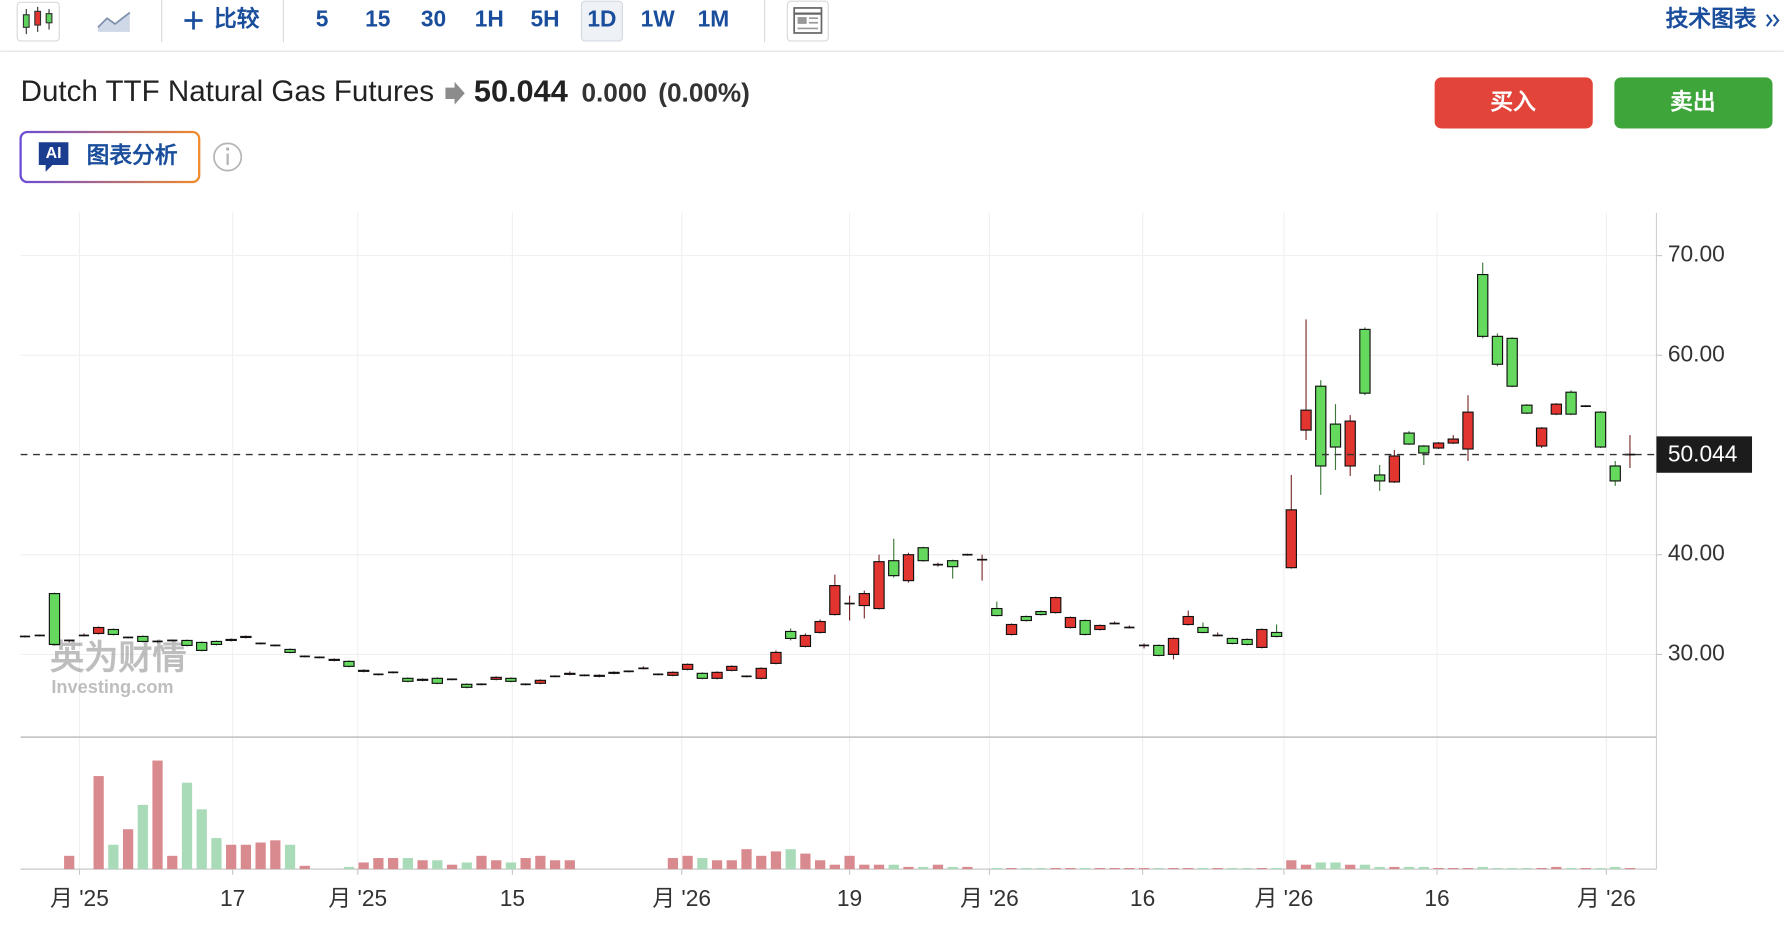  What do you see at coordinates (489, 18) in the screenshot?
I see `interval-button: 1H` at bounding box center [489, 18].